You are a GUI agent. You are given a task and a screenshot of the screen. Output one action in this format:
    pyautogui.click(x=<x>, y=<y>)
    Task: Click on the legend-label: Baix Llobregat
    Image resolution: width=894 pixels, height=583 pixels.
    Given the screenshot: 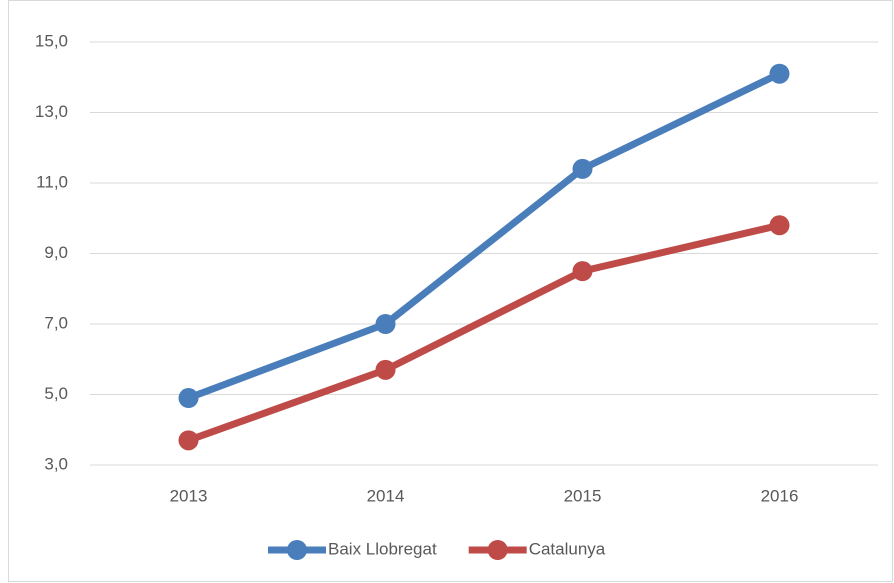 What is the action you would take?
    pyautogui.click(x=382, y=548)
    